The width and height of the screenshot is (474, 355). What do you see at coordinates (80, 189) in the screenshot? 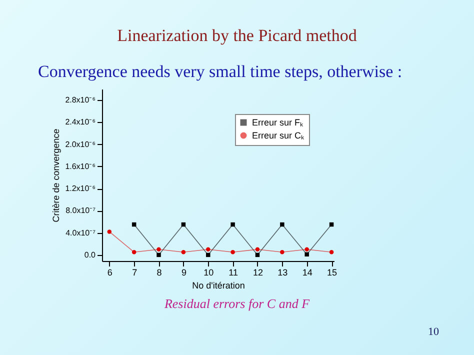
I see `y-tick-label: 1.2x10⁻⁶` at bounding box center [80, 189].